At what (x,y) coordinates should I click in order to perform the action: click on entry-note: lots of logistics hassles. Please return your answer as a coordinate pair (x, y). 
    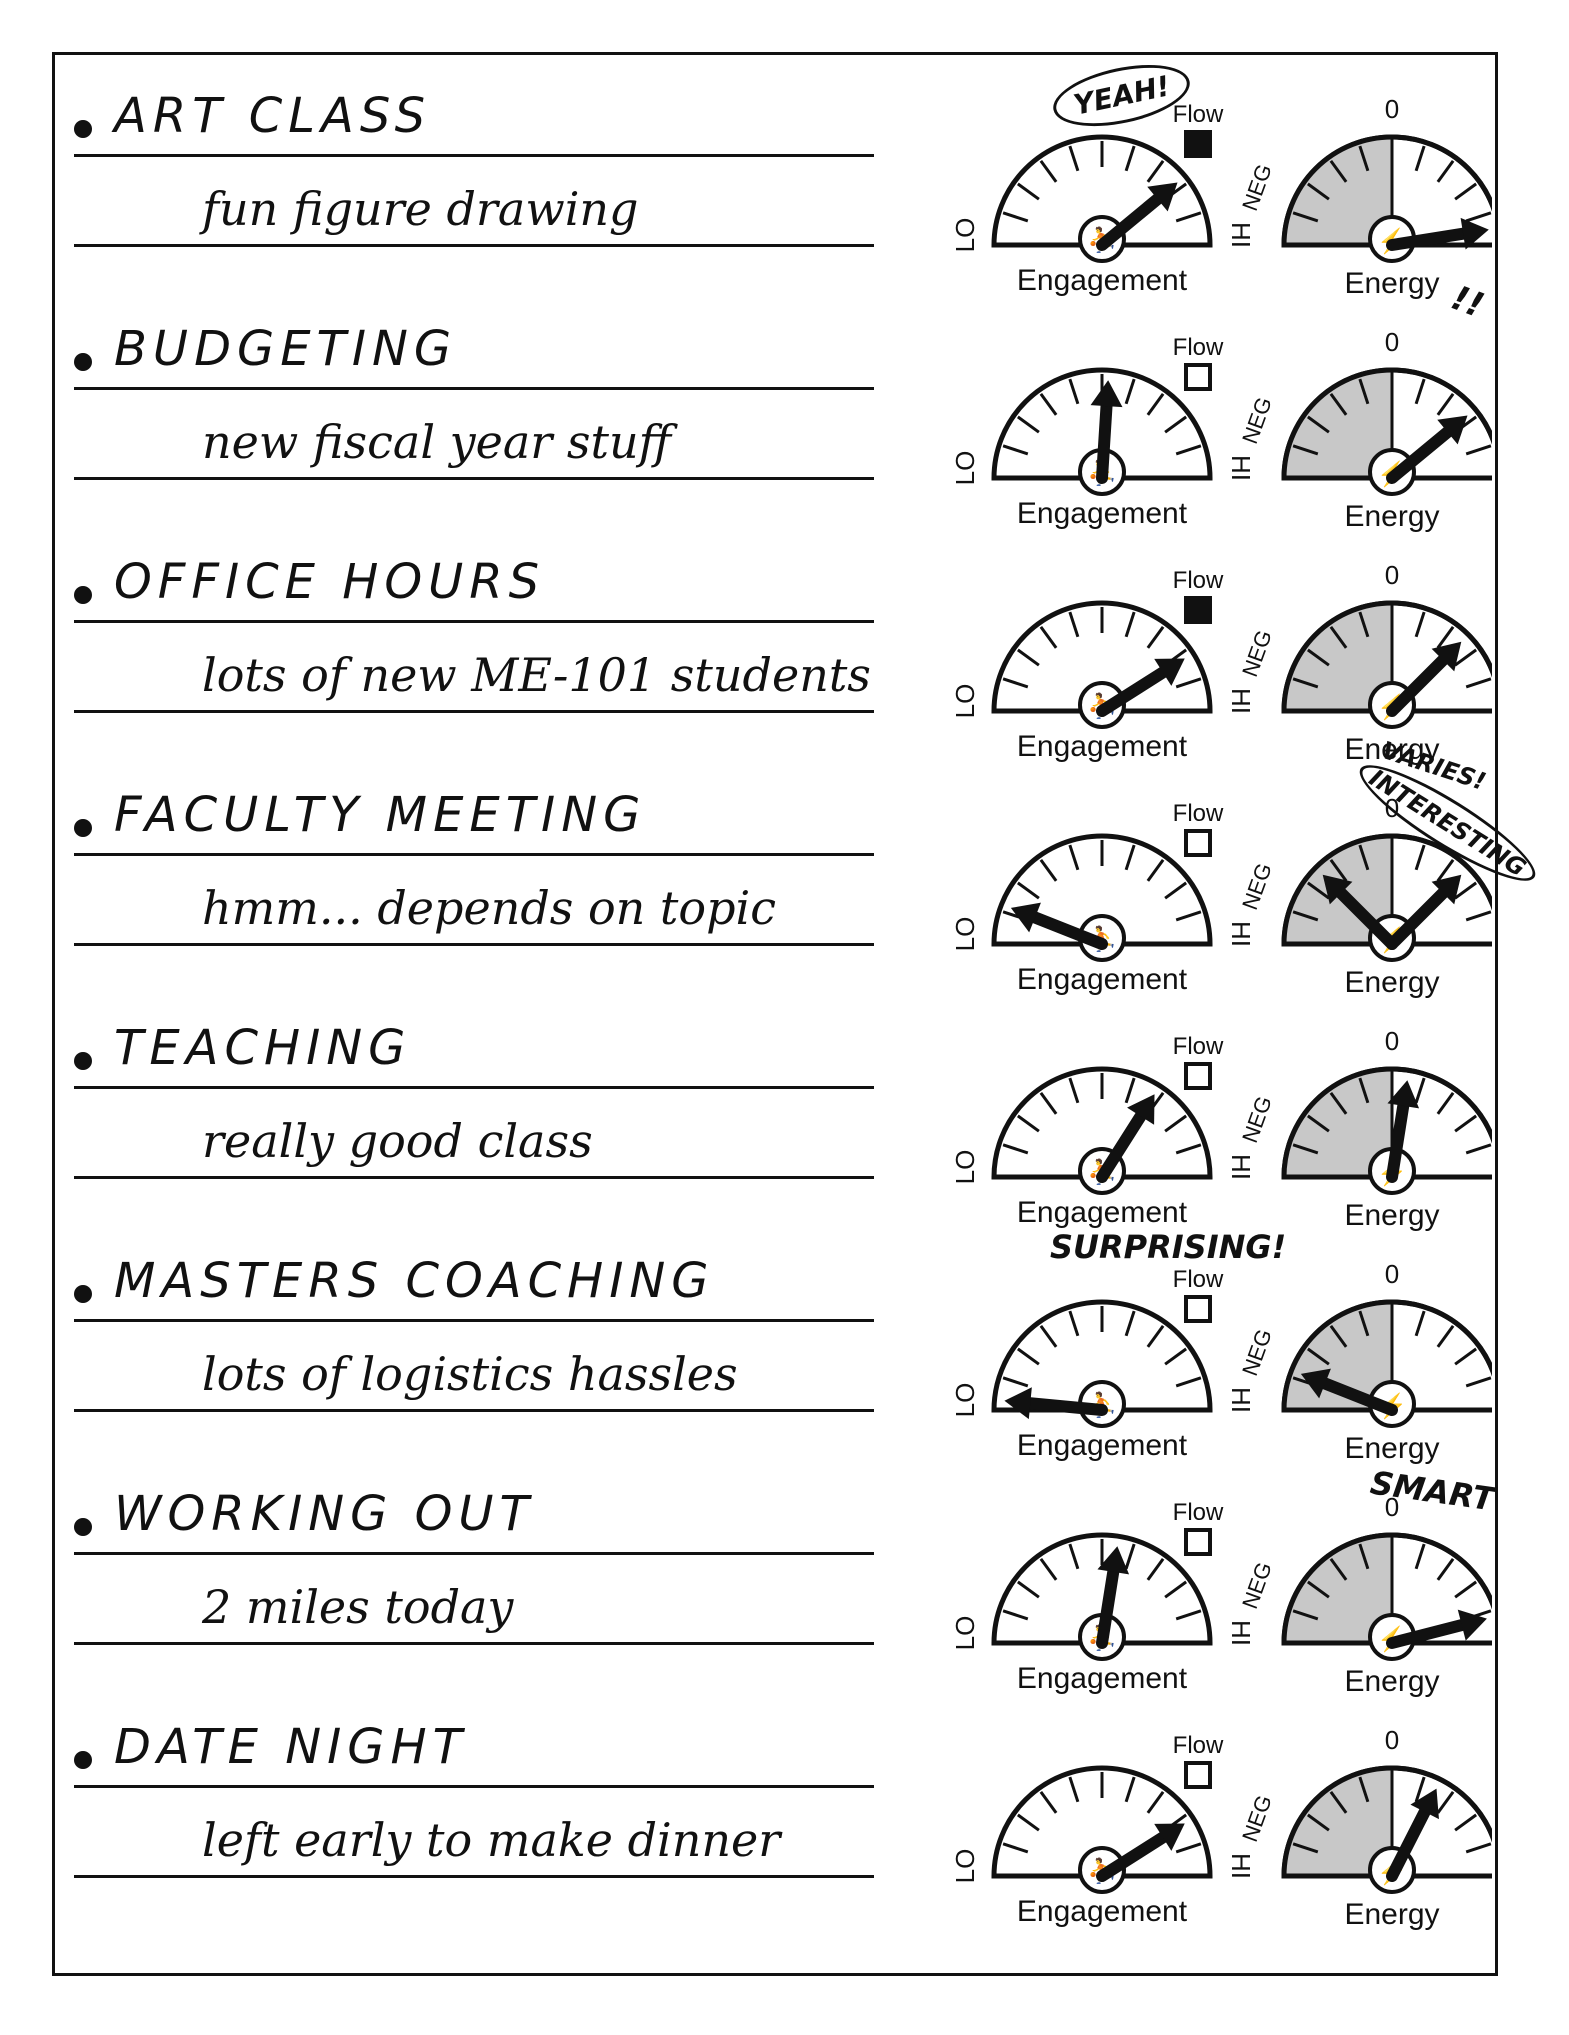
    Looking at the image, I should click on (470, 1374).